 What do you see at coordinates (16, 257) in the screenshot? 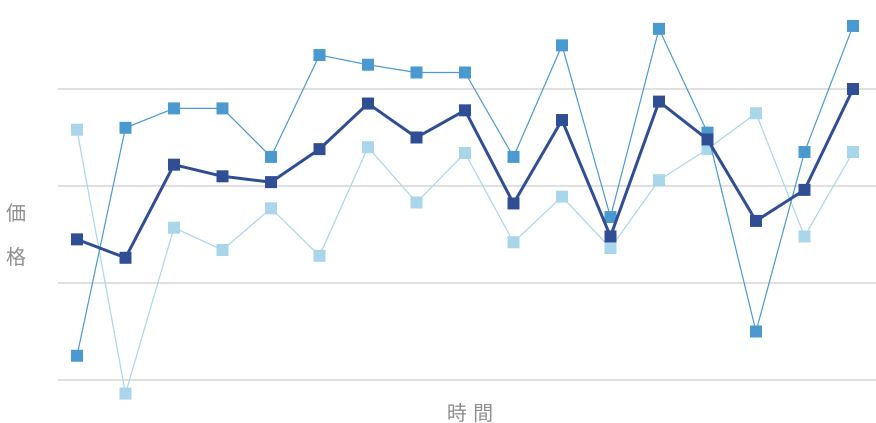
I see `y-axis-label-char-2: 格` at bounding box center [16, 257].